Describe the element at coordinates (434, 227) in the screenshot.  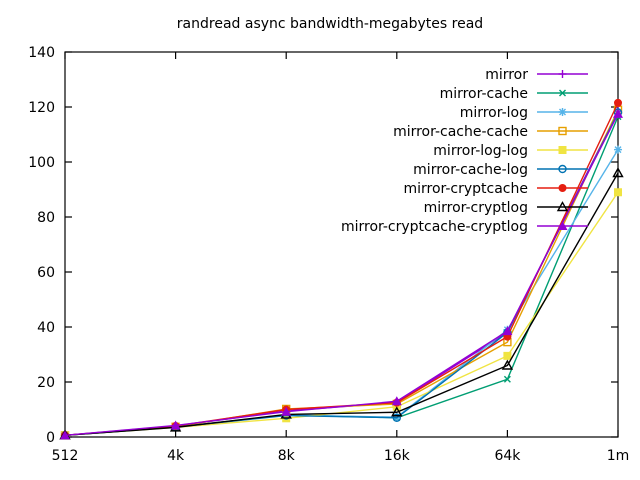
I see `legend-label: mirror-cryptcache-cryptlog` at that location.